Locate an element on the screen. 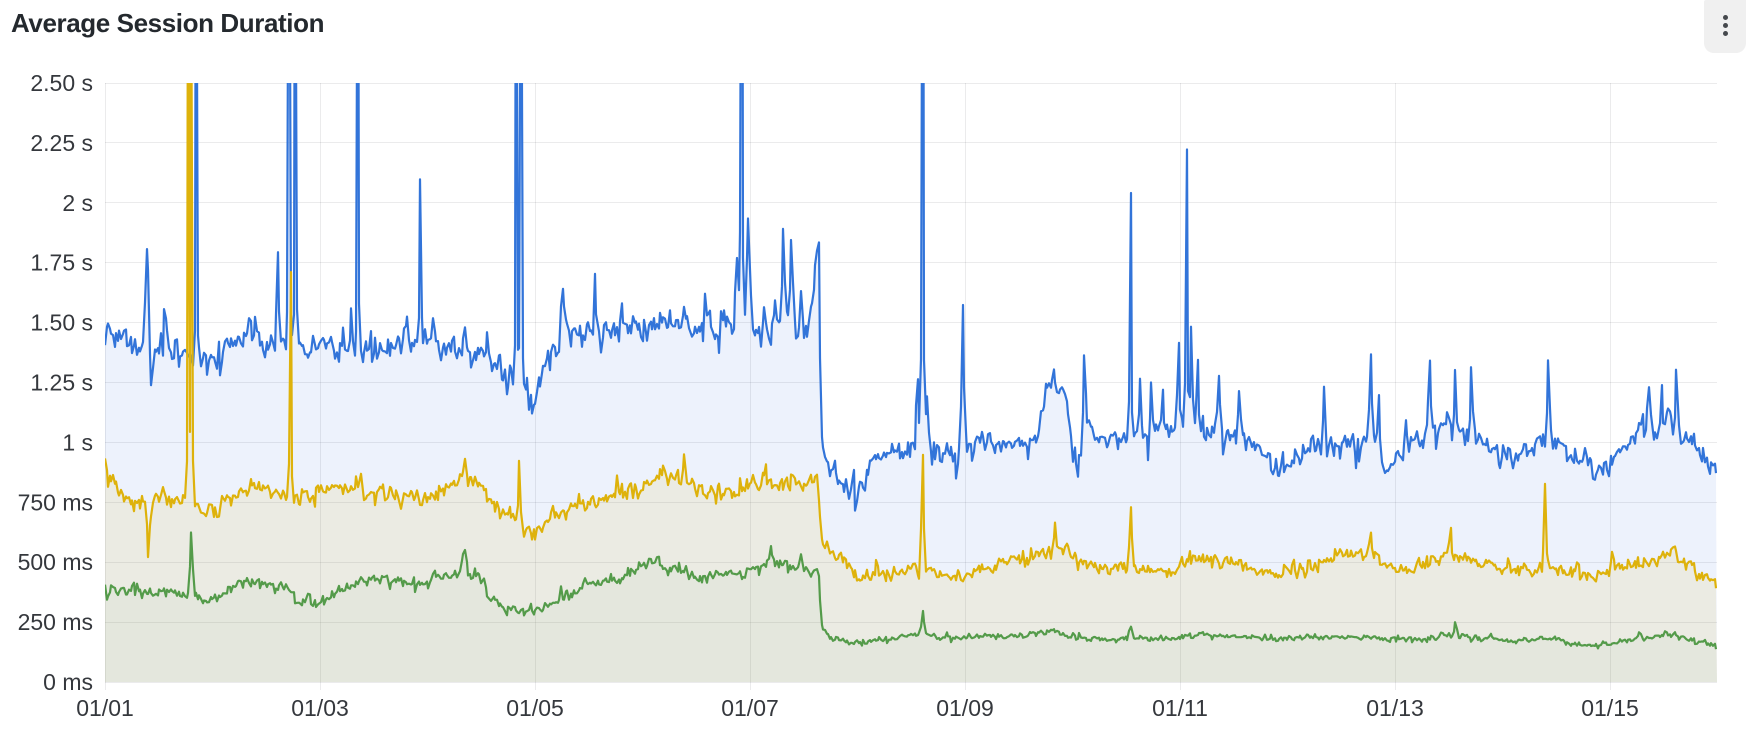  svg-text: 2.50 s is located at coordinates (61, 83).